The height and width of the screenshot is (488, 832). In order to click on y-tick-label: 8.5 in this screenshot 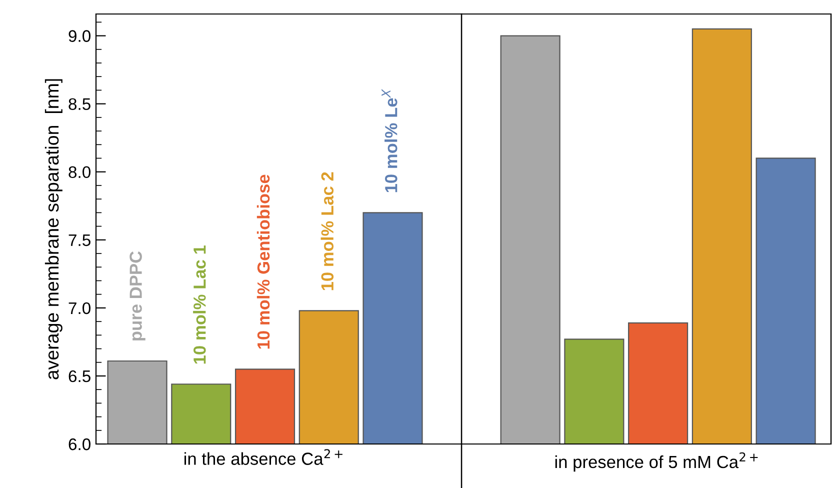, I will do `click(79, 104)`.